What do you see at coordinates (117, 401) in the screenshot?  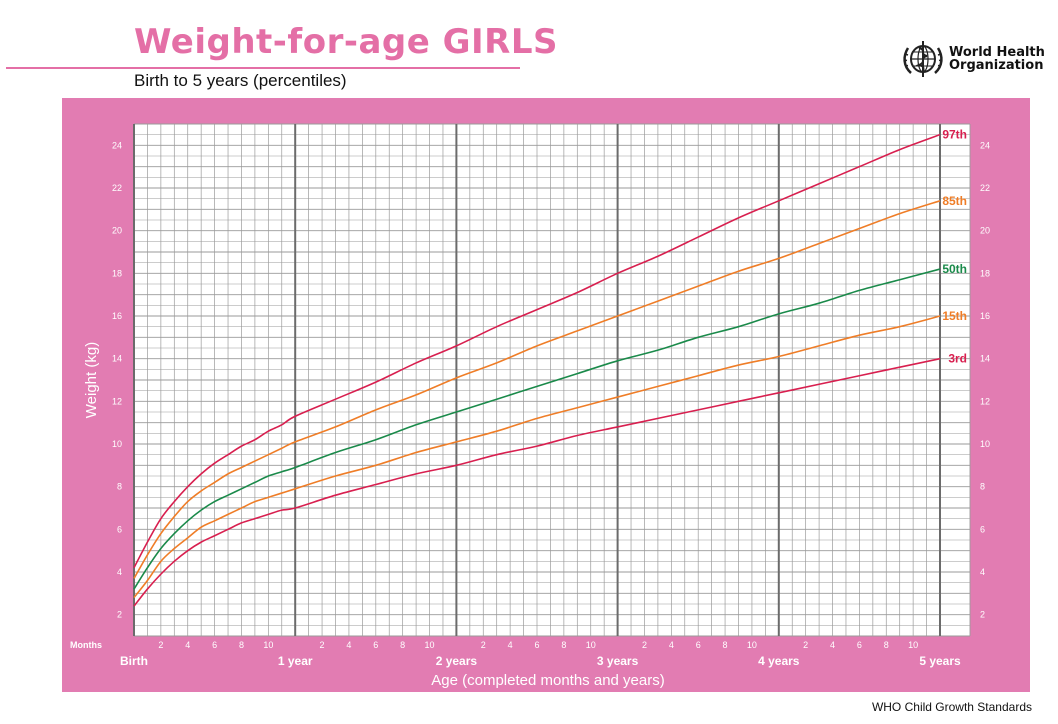 I see `y-tick-label-left: 12` at bounding box center [117, 401].